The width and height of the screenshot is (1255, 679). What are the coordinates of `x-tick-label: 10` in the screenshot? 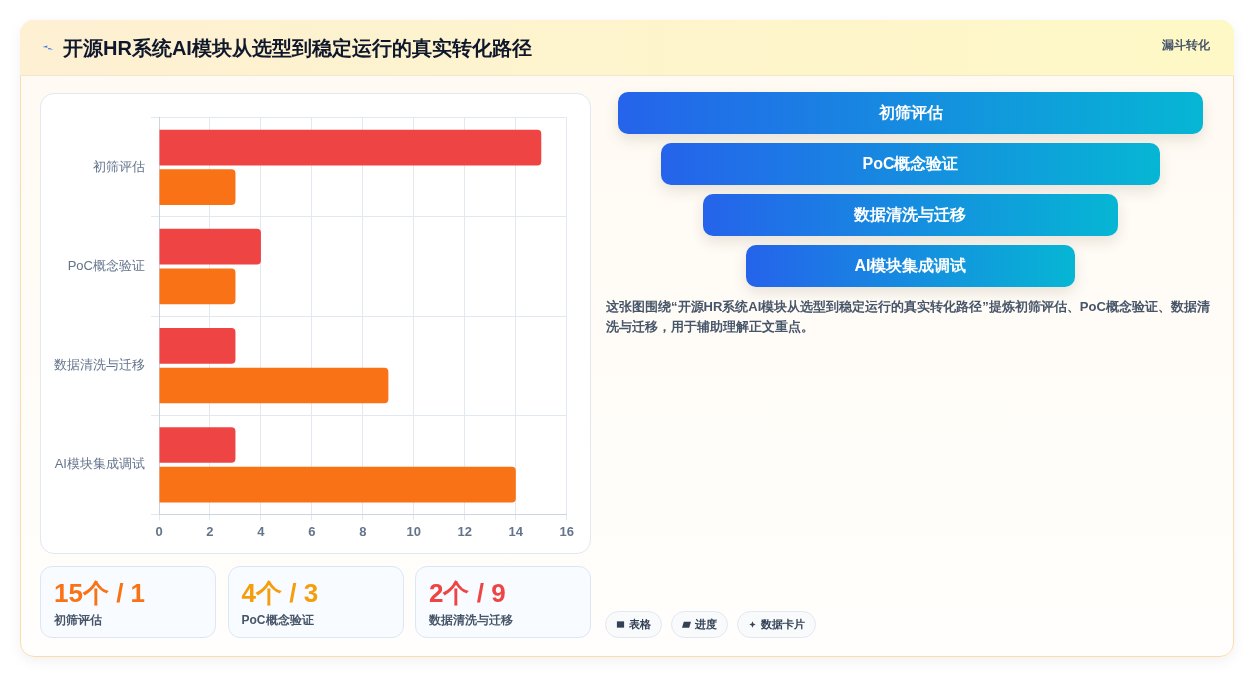 It's located at (414, 531).